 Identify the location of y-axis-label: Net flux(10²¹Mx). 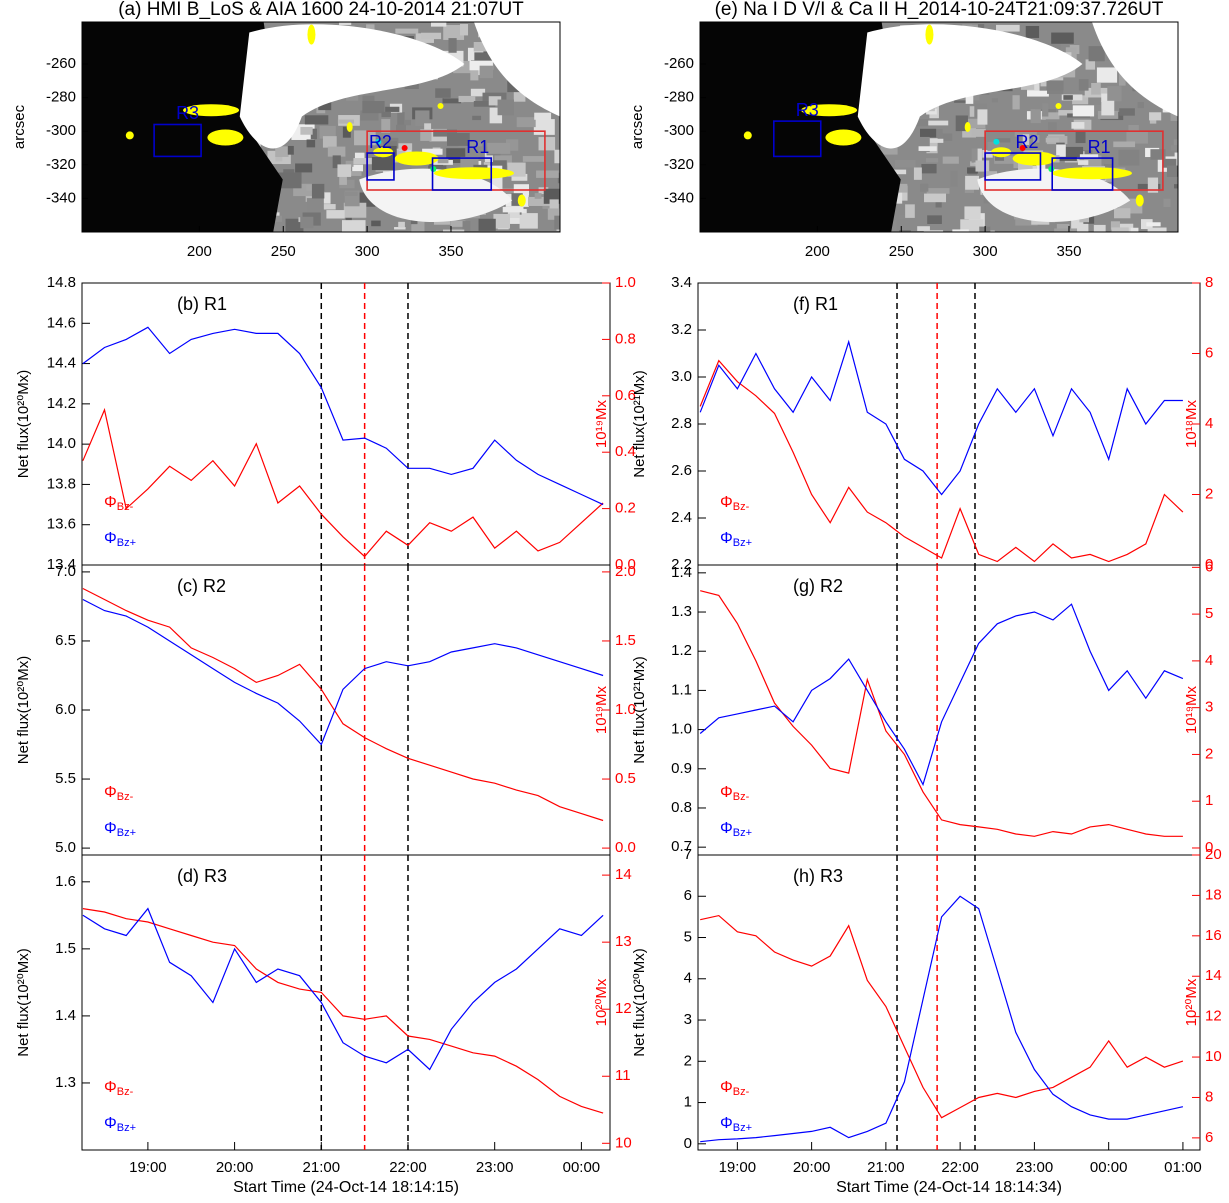
(639, 424).